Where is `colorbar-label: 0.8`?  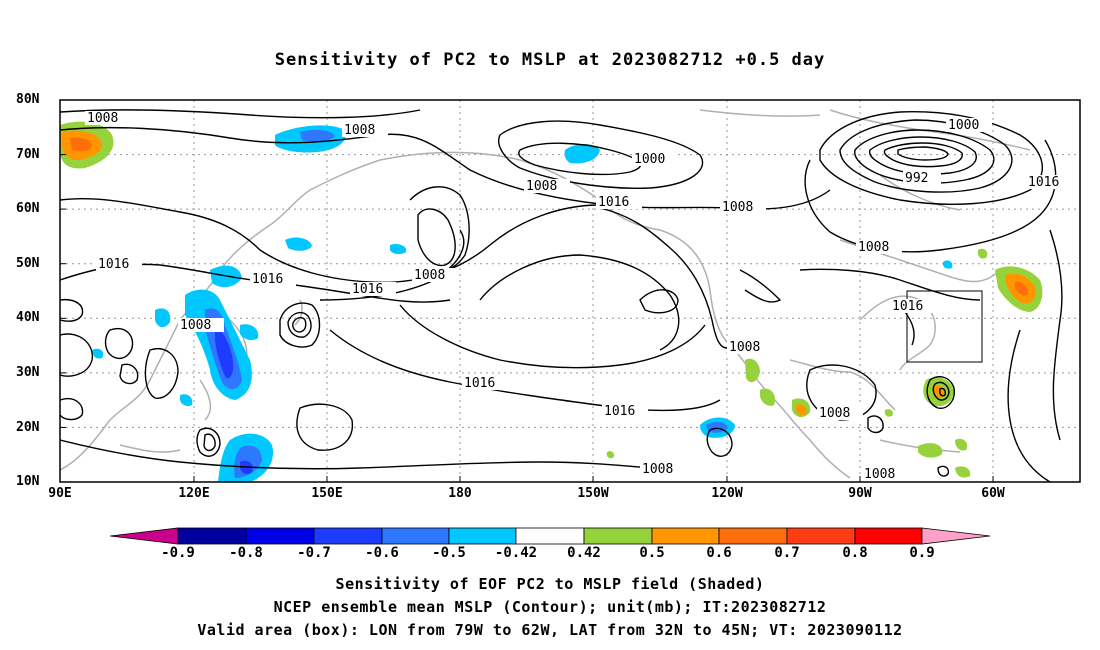 colorbar-label: 0.8 is located at coordinates (855, 553).